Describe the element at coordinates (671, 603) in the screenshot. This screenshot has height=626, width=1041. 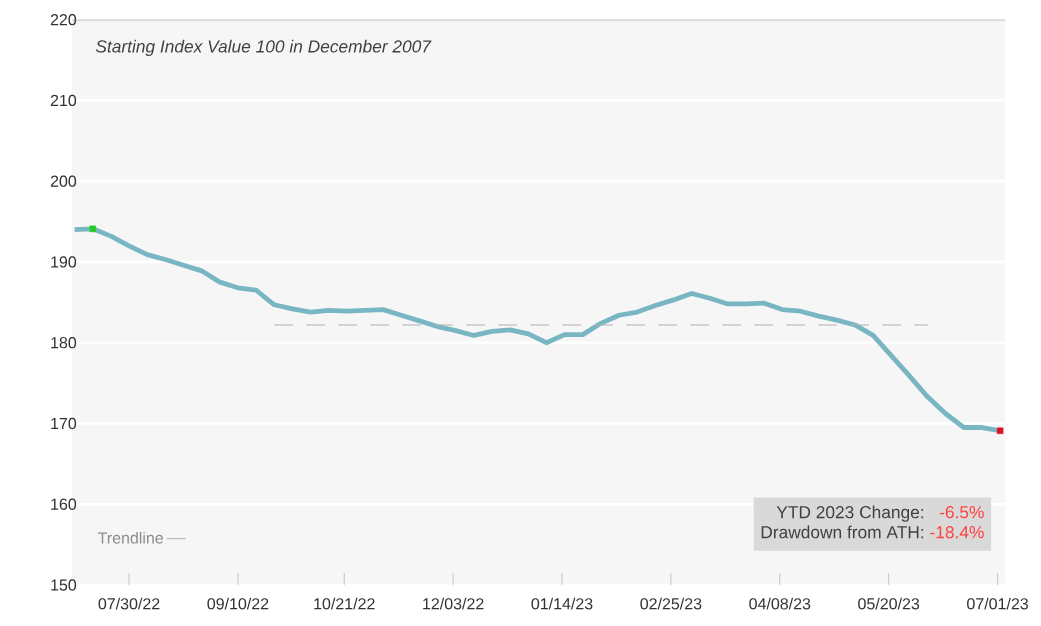
I see `x-tick-label: 02/25/23` at that location.